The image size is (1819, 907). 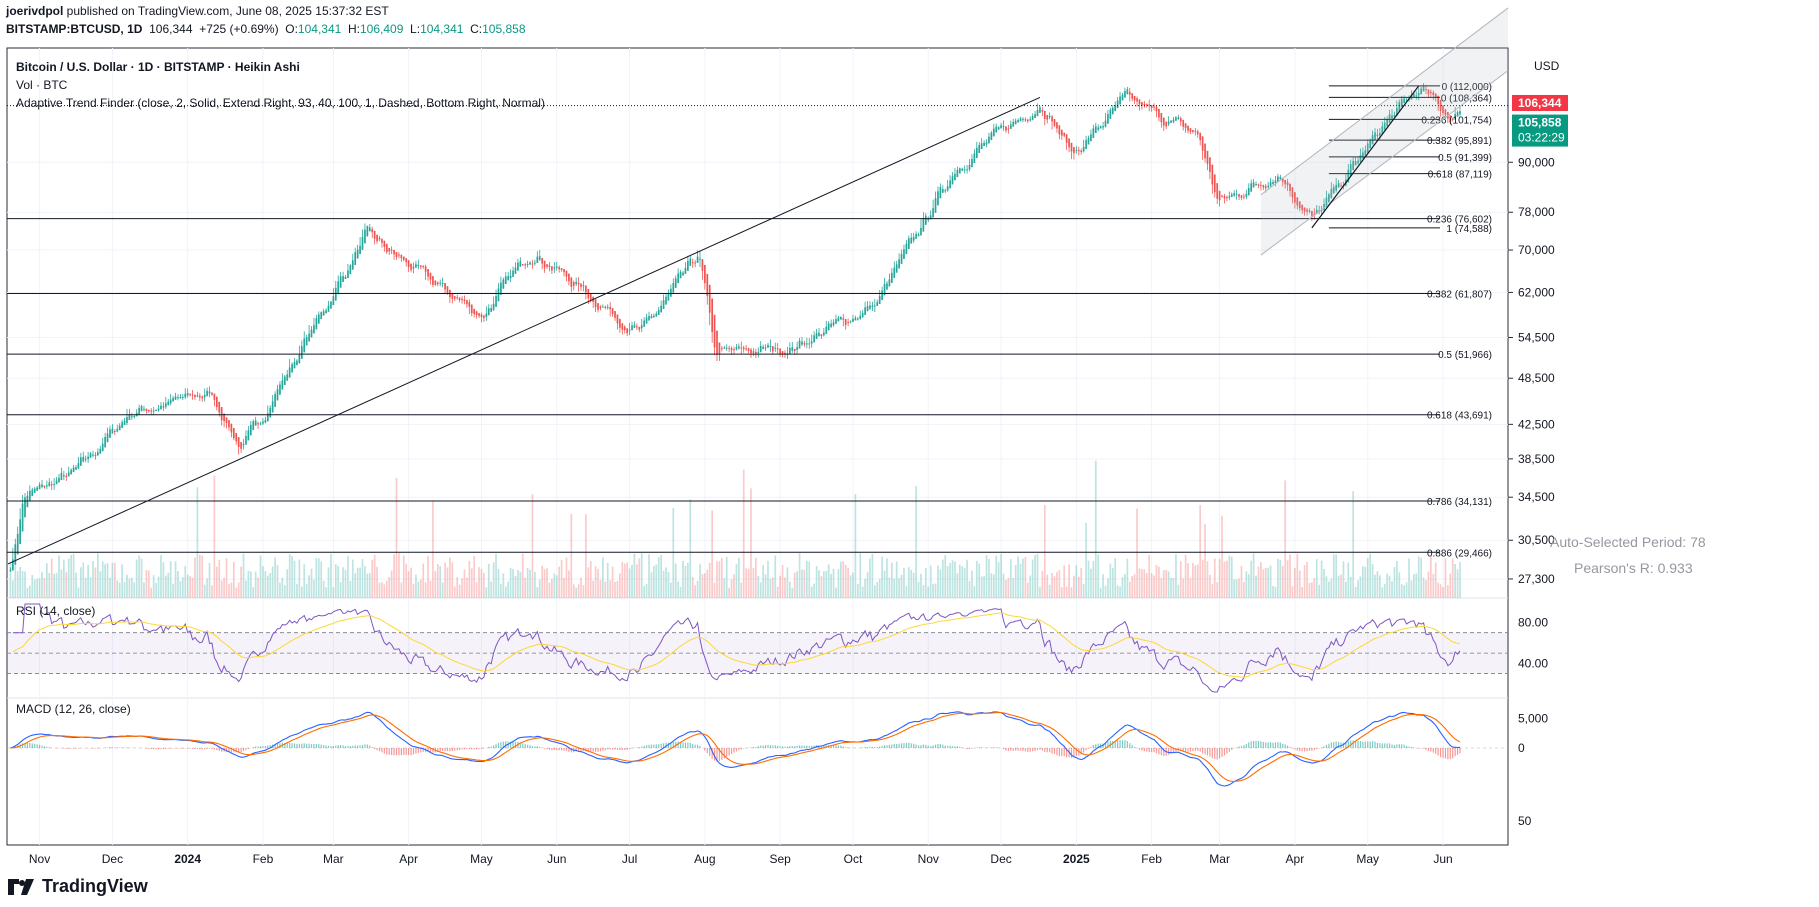 What do you see at coordinates (73, 709) in the screenshot?
I see `macd-legend: MACD (12, 26, close)` at bounding box center [73, 709].